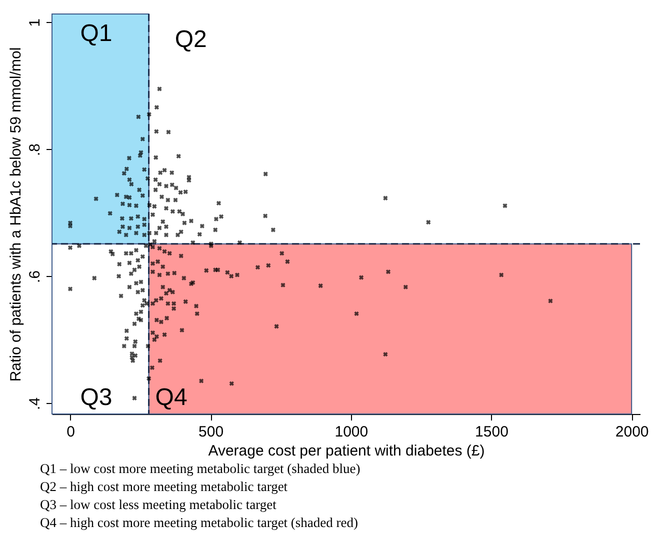 Image resolution: width=660 pixels, height=546 pixels. What do you see at coordinates (35, 403) in the screenshot?
I see `y-tick-label: .4` at bounding box center [35, 403].